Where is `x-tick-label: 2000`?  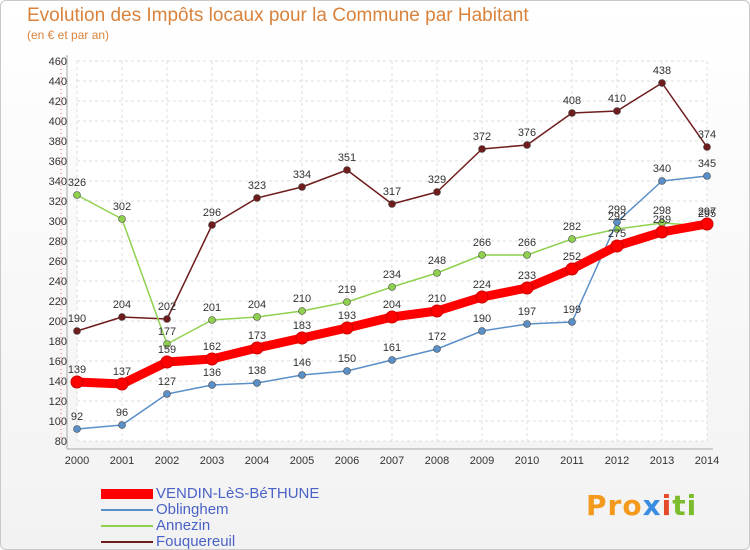
x-tick-label: 2000 is located at coordinates (77, 461).